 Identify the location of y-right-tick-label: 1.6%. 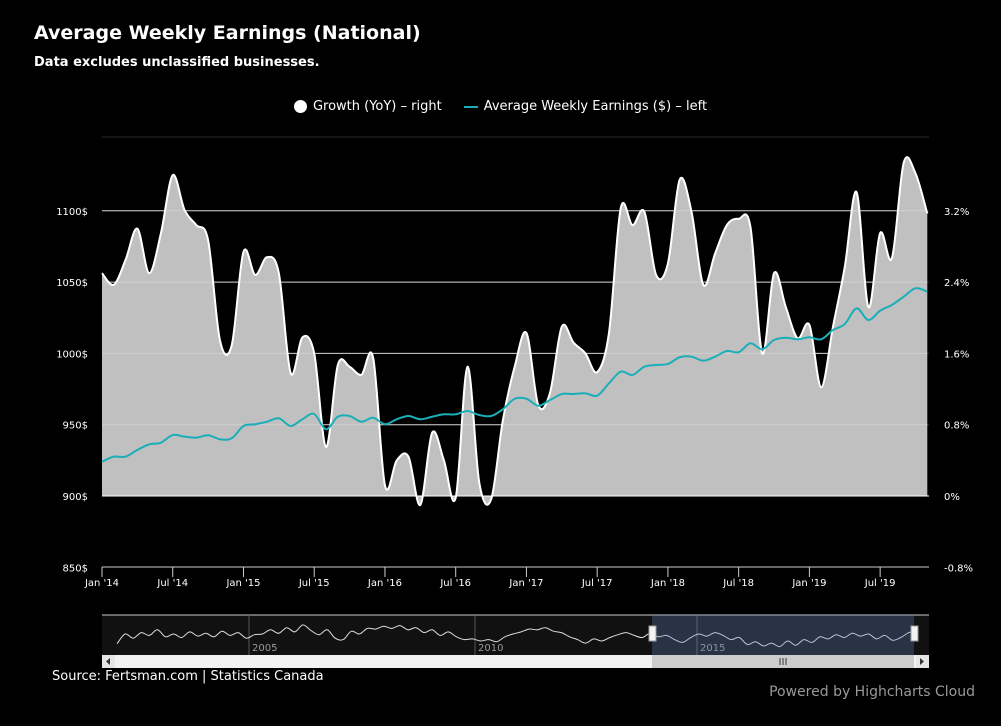
(956, 354).